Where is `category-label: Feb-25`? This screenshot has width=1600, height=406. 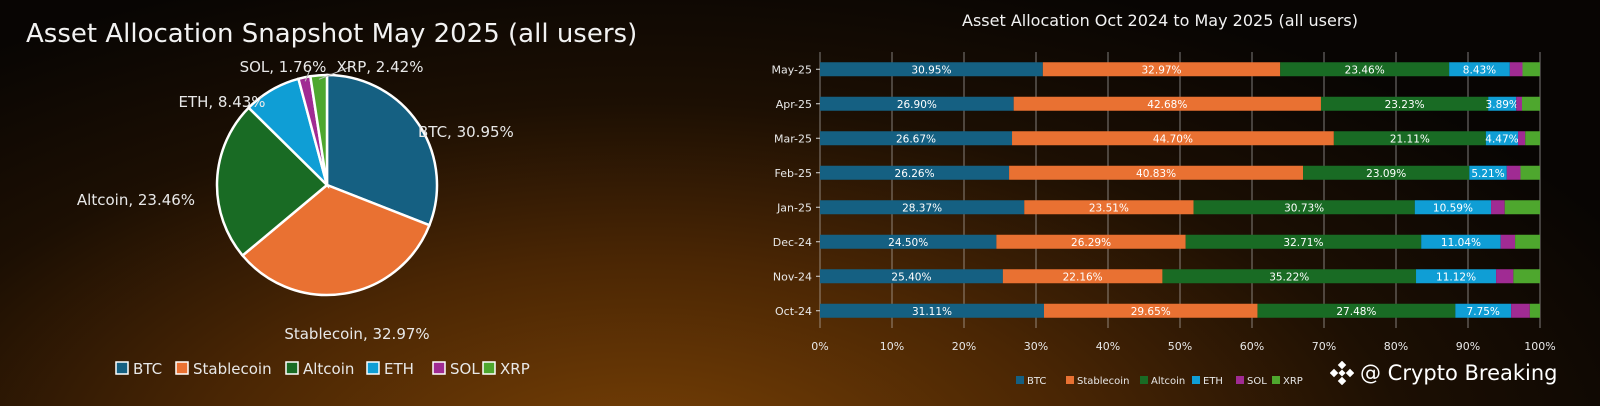
category-label: Feb-25 is located at coordinates (793, 173).